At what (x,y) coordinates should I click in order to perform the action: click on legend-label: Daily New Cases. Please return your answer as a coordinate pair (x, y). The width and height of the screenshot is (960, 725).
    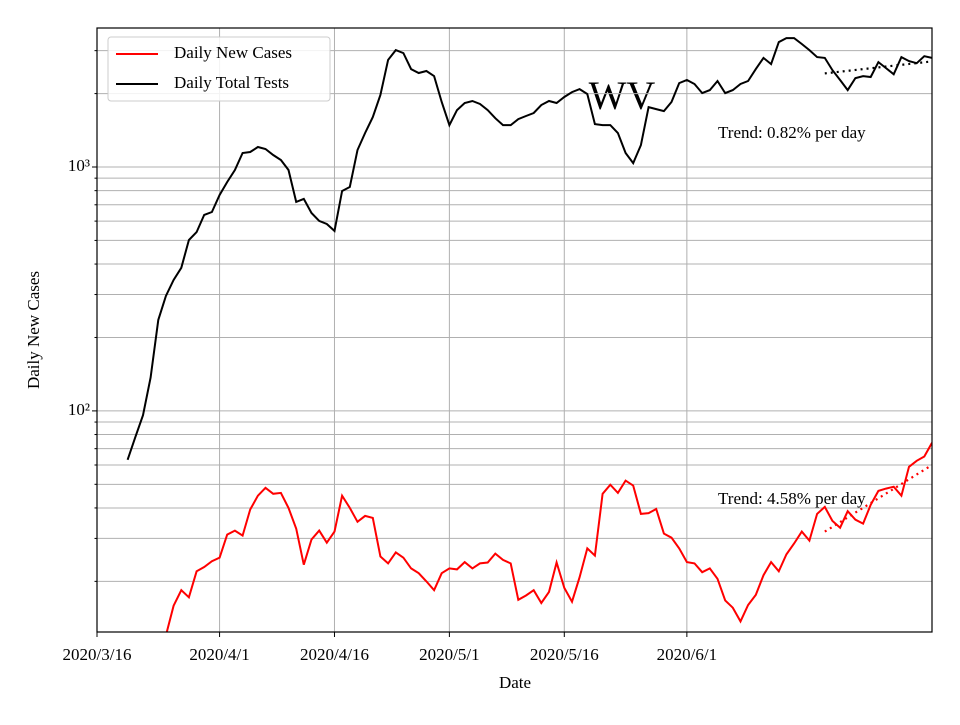
    Looking at the image, I should click on (233, 52).